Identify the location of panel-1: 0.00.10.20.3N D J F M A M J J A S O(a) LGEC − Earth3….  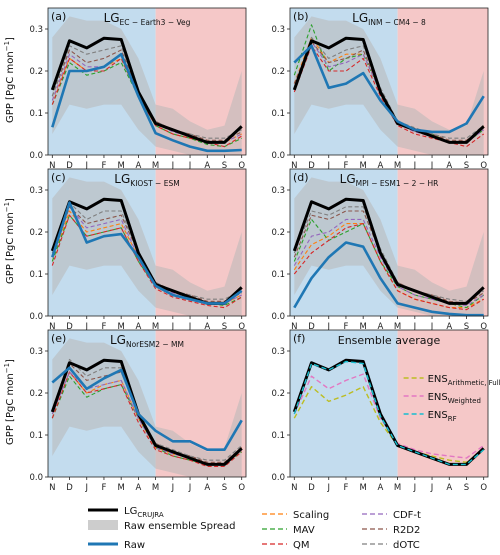
(138, 89).